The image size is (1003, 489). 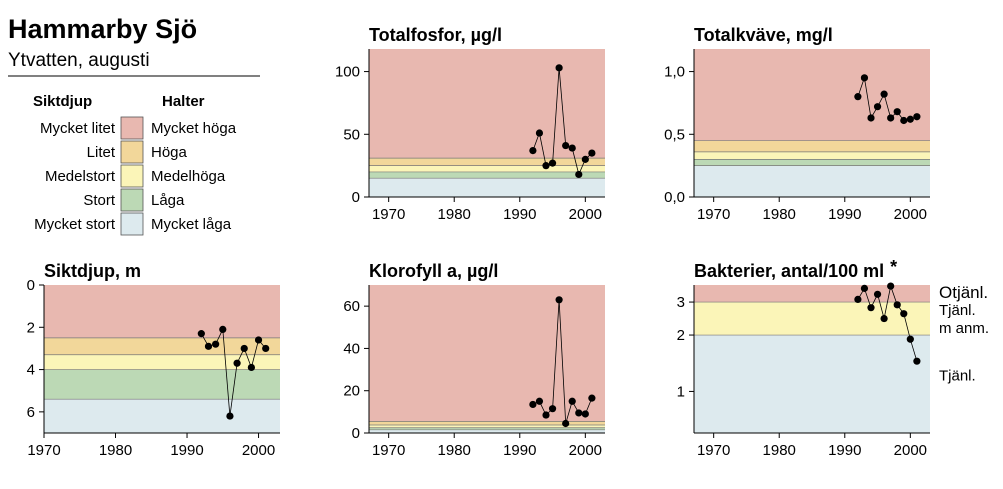 I want to click on y-tick-label: 60, so click(x=351, y=306).